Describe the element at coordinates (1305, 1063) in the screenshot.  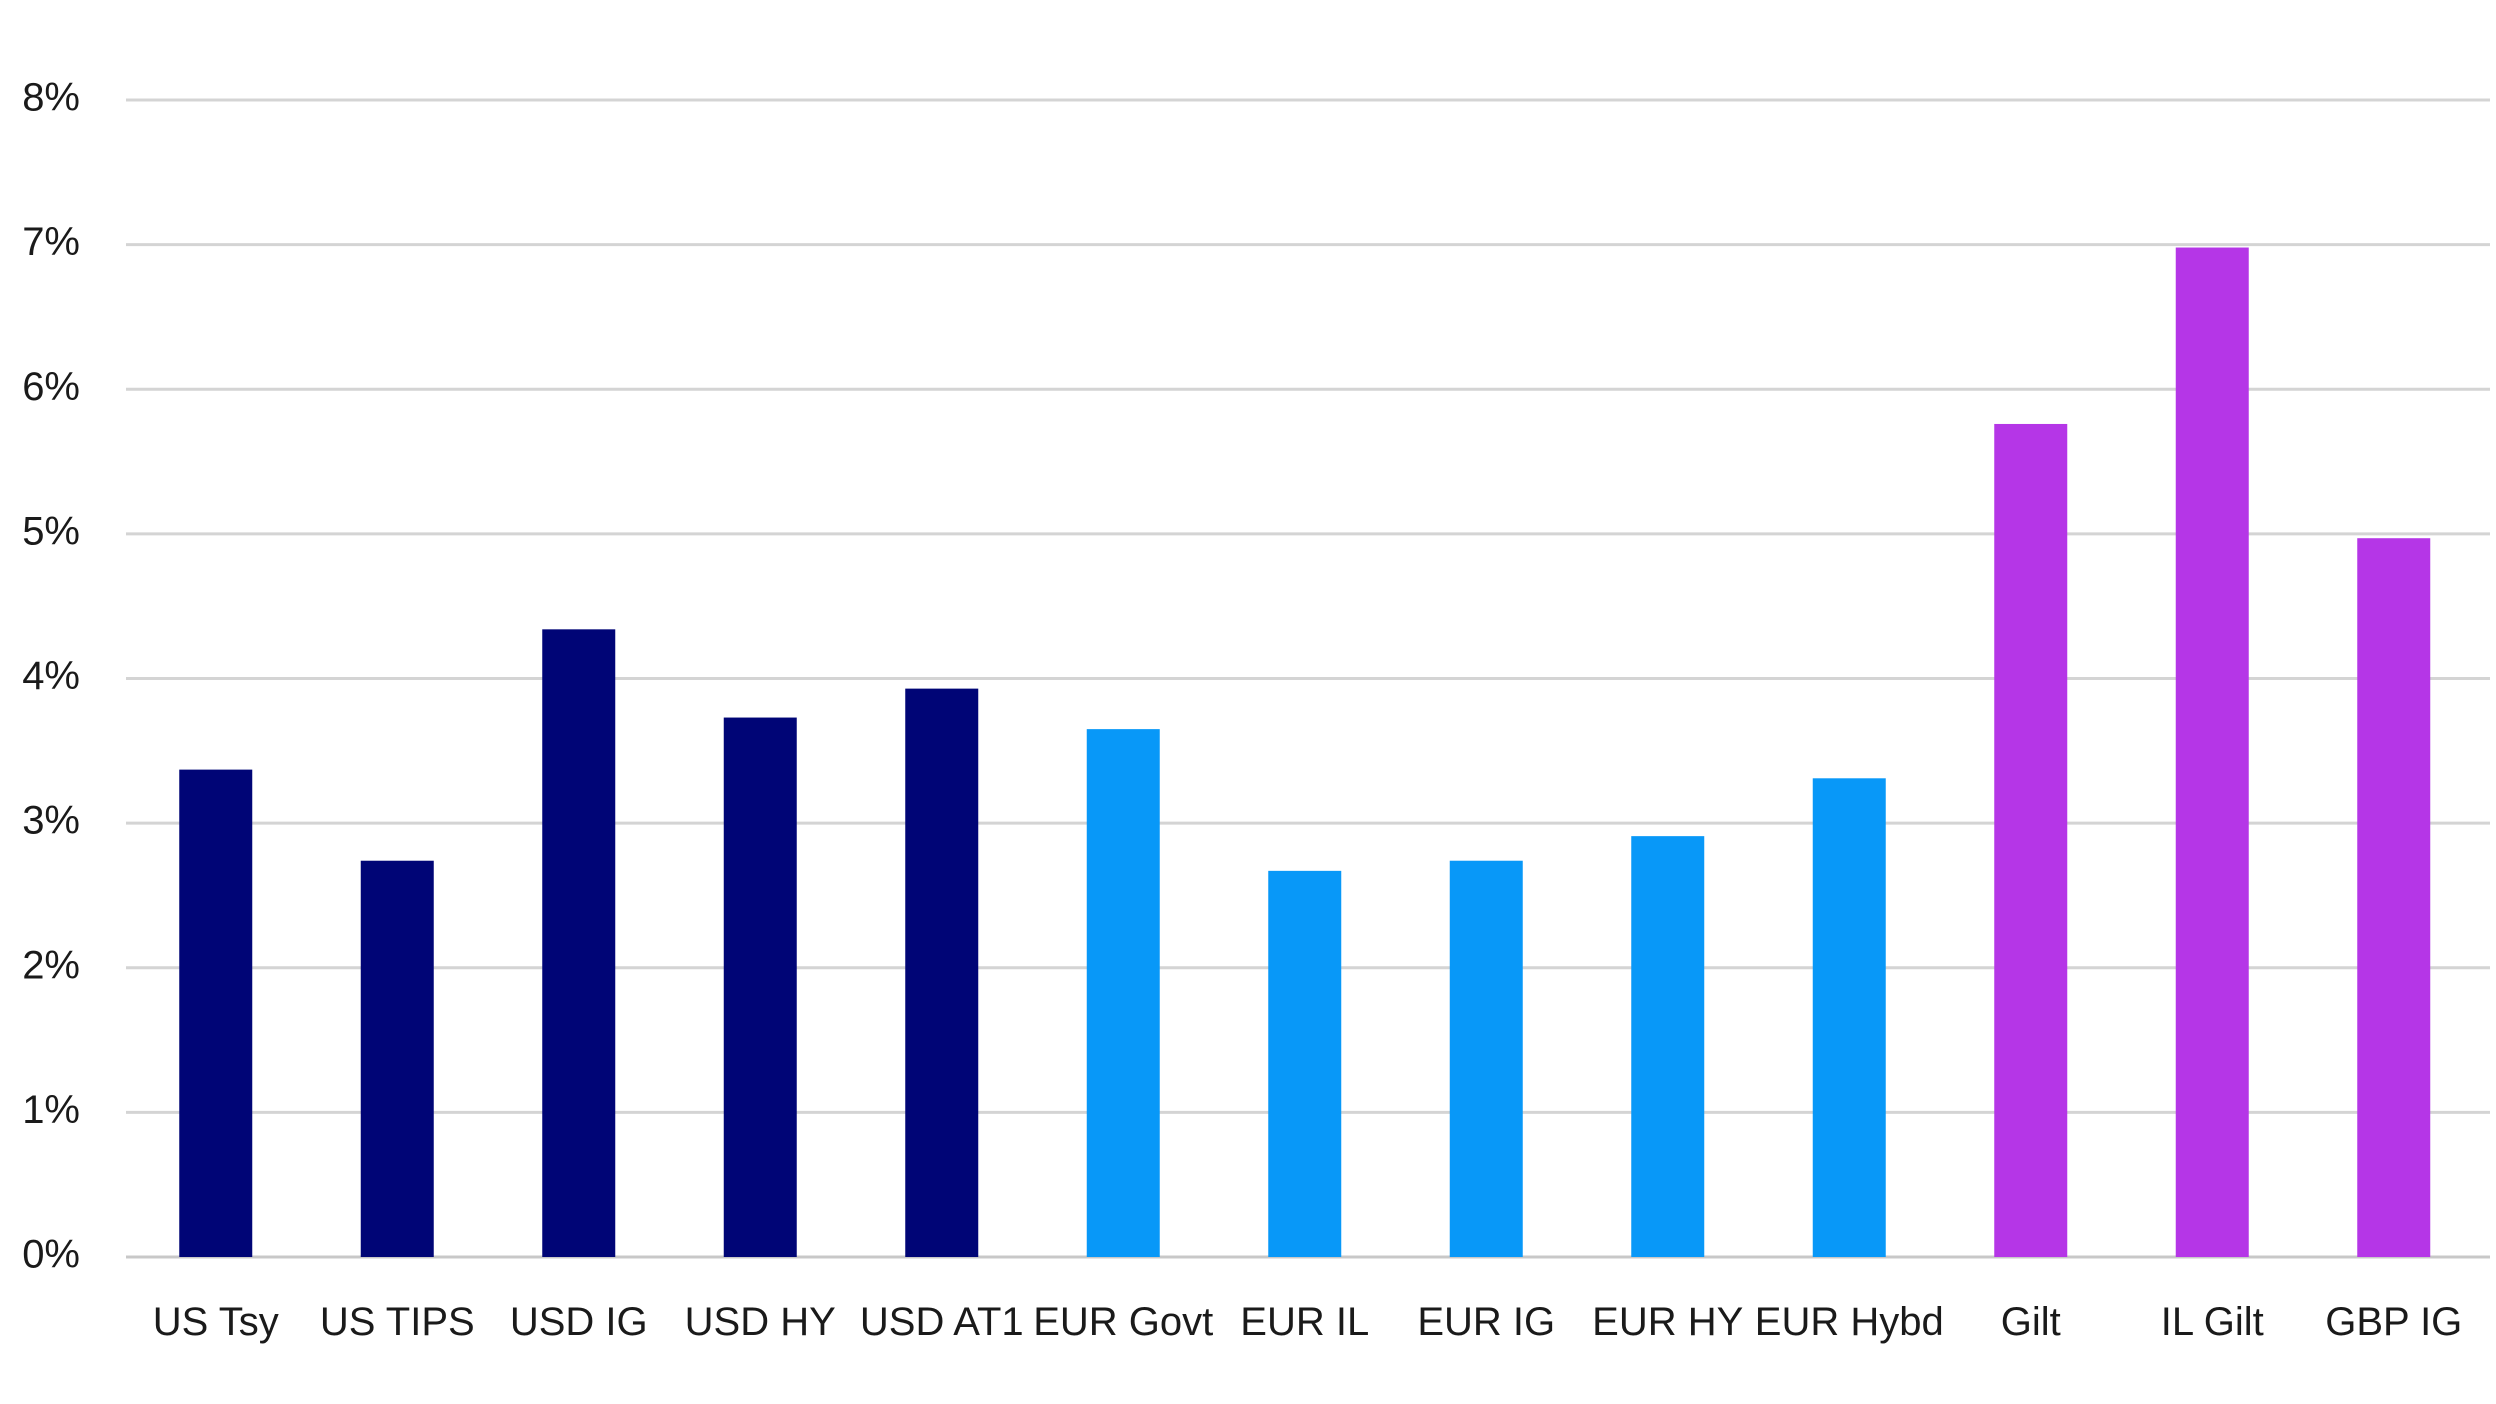
I see `bar-eur-il` at that location.